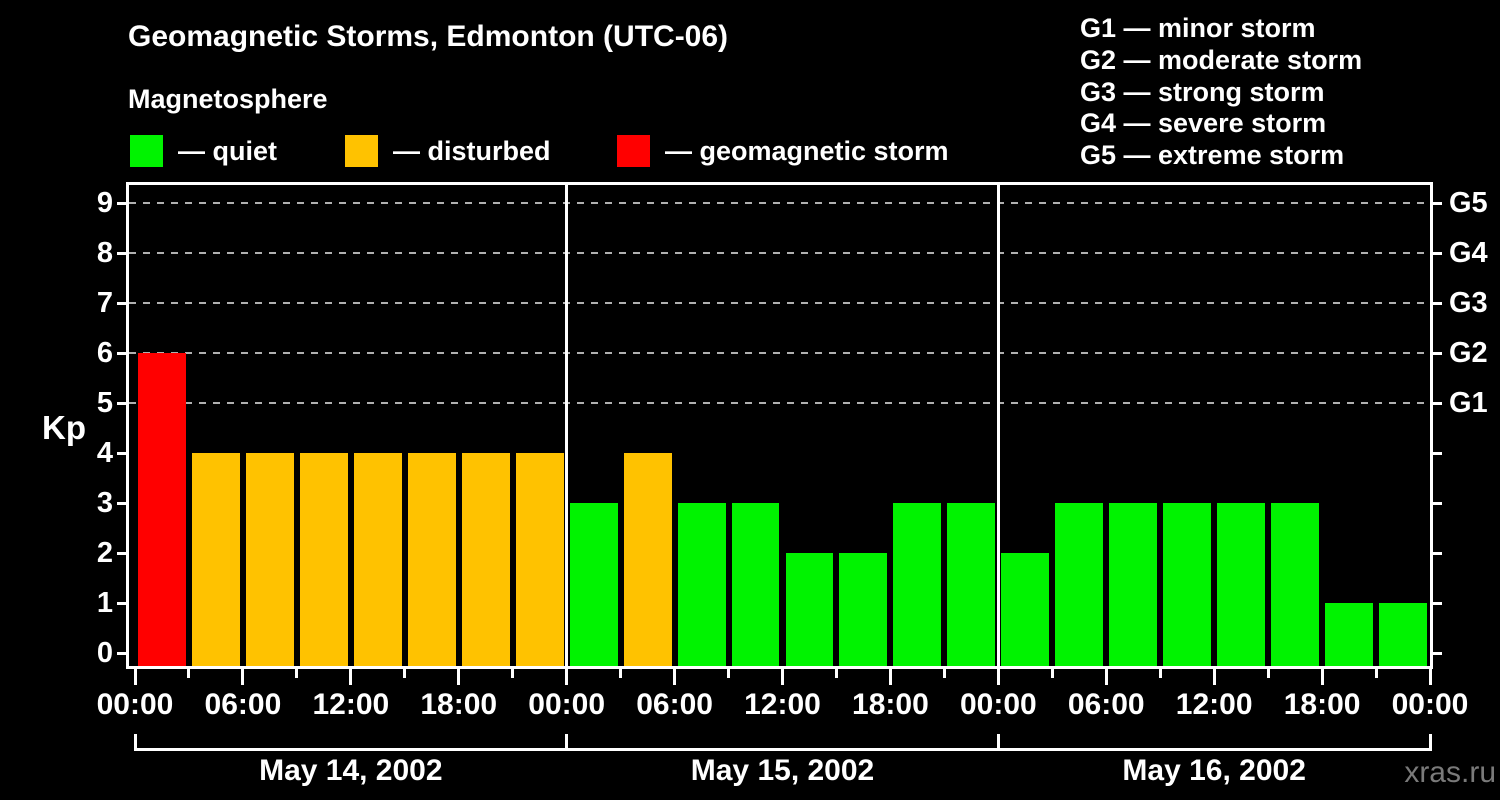 This screenshot has width=1500, height=800. I want to click on y-tick-label: 7, so click(104, 303).